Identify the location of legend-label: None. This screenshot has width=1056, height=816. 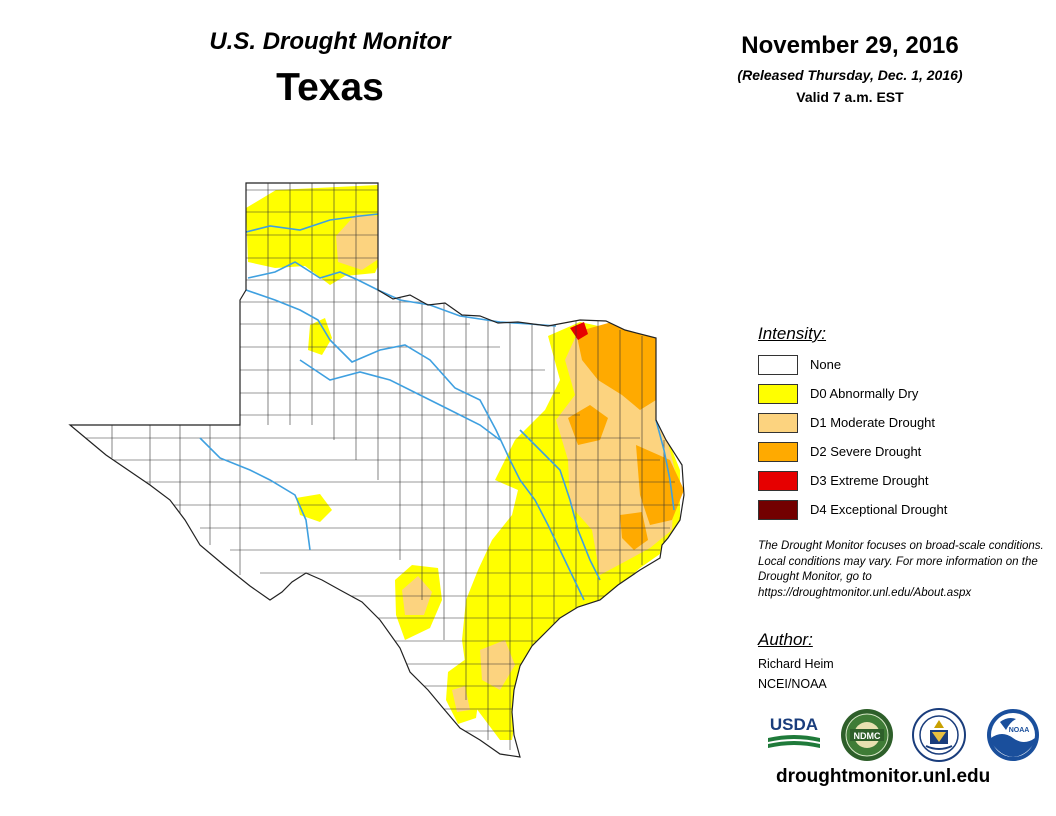
(826, 364).